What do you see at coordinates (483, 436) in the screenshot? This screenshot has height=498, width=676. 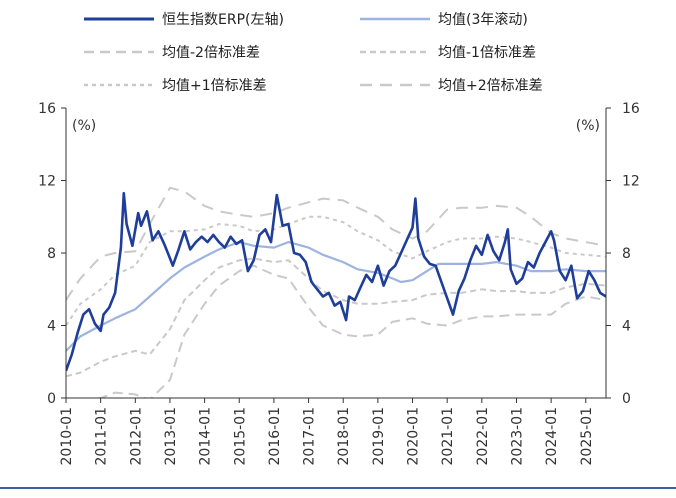 I see `x-tick-label: 2022-01` at bounding box center [483, 436].